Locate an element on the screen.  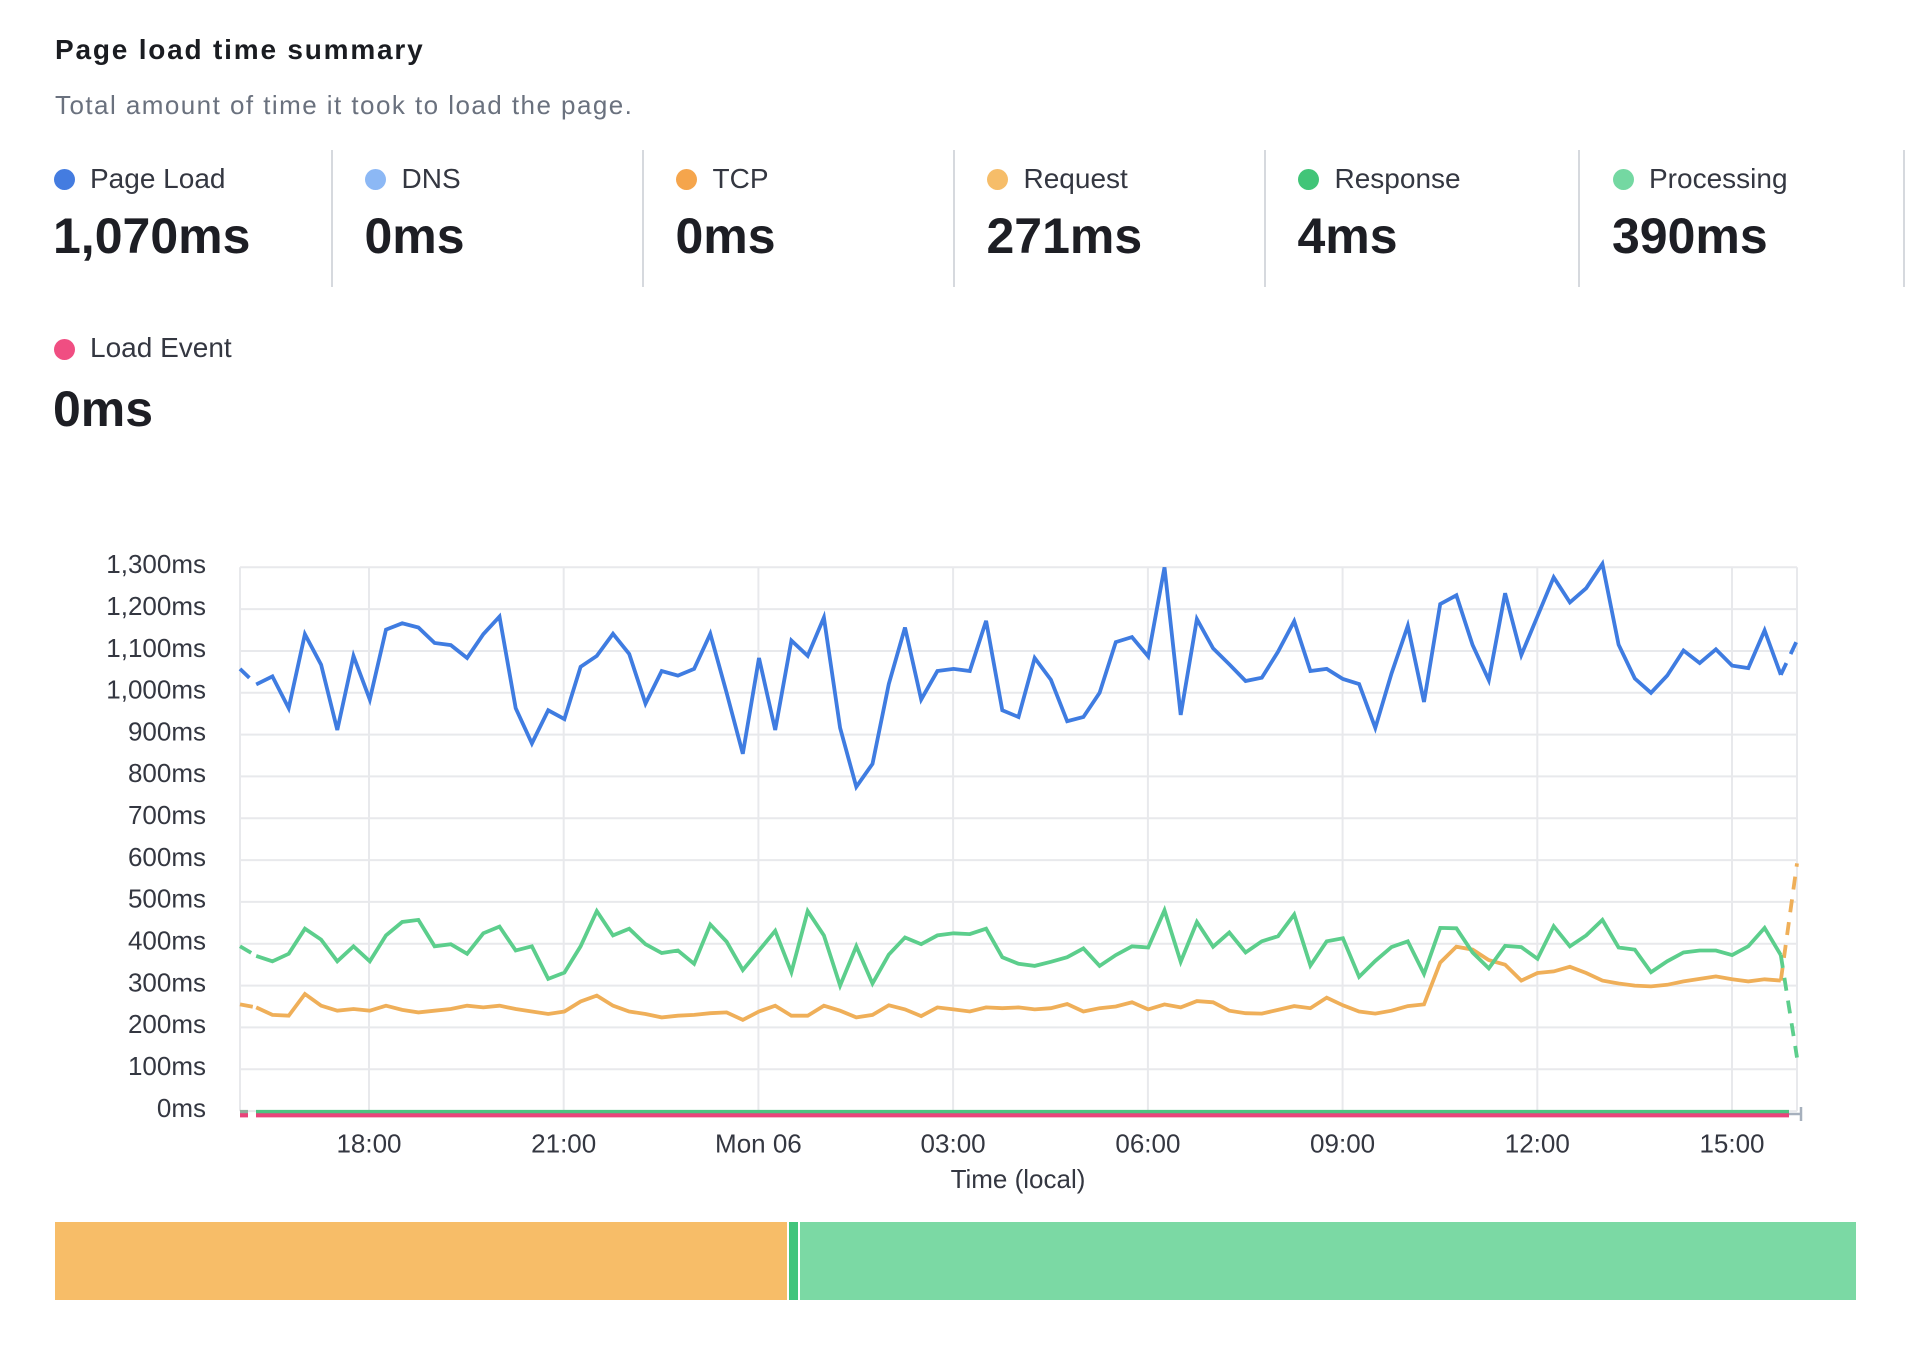
svg-text: 09:00 is located at coordinates (1342, 1144).